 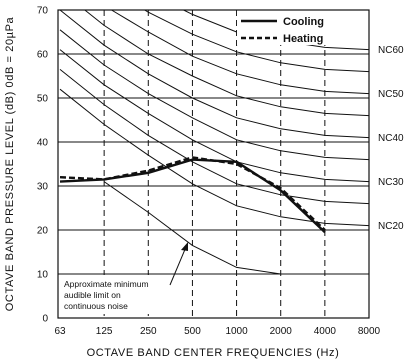 What do you see at coordinates (325, 331) in the screenshot?
I see `x-tick-label: 4000` at bounding box center [325, 331].